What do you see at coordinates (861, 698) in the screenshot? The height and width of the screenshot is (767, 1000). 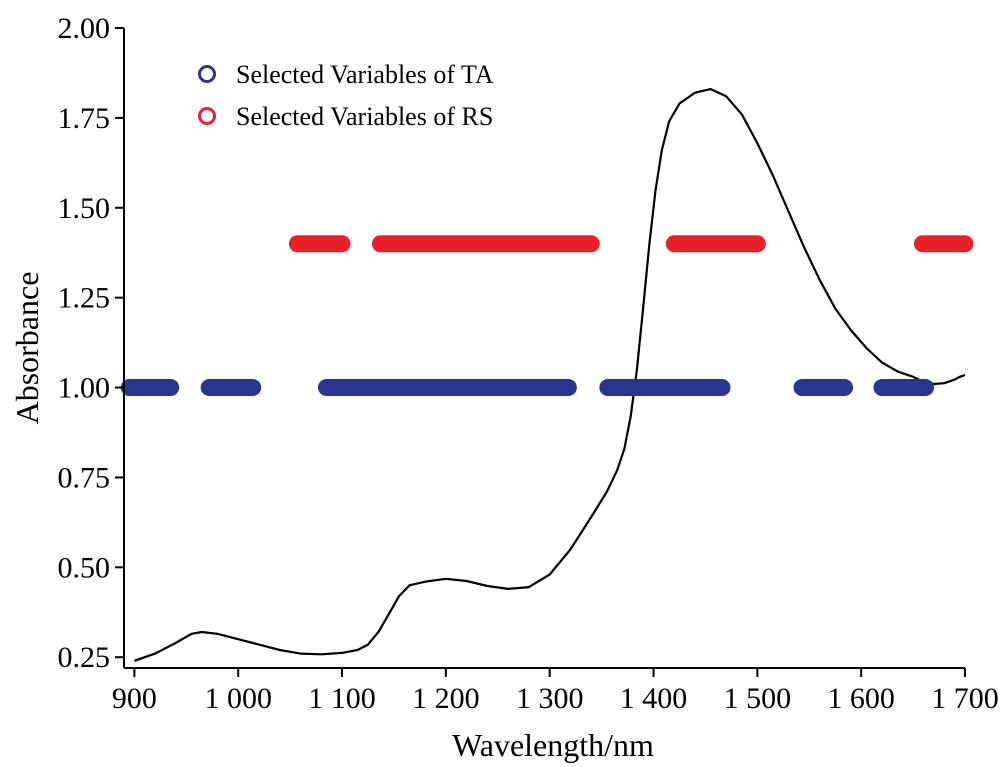 I see `x-tick-label: 1 600` at bounding box center [861, 698].